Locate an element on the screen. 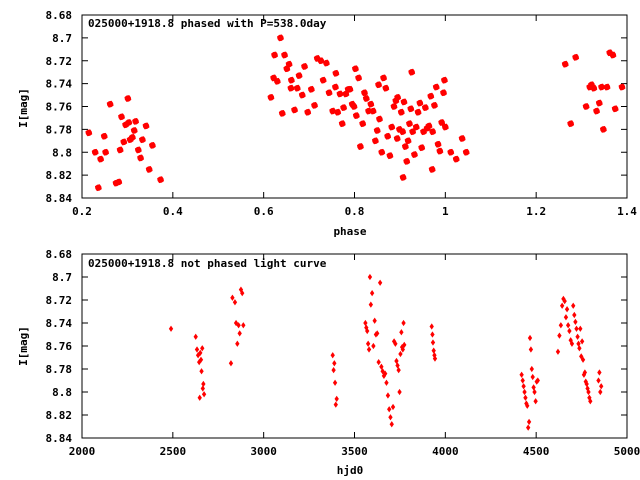 The image size is (640, 480). phased-y-tick-label: 8.82 is located at coordinates (59, 175).